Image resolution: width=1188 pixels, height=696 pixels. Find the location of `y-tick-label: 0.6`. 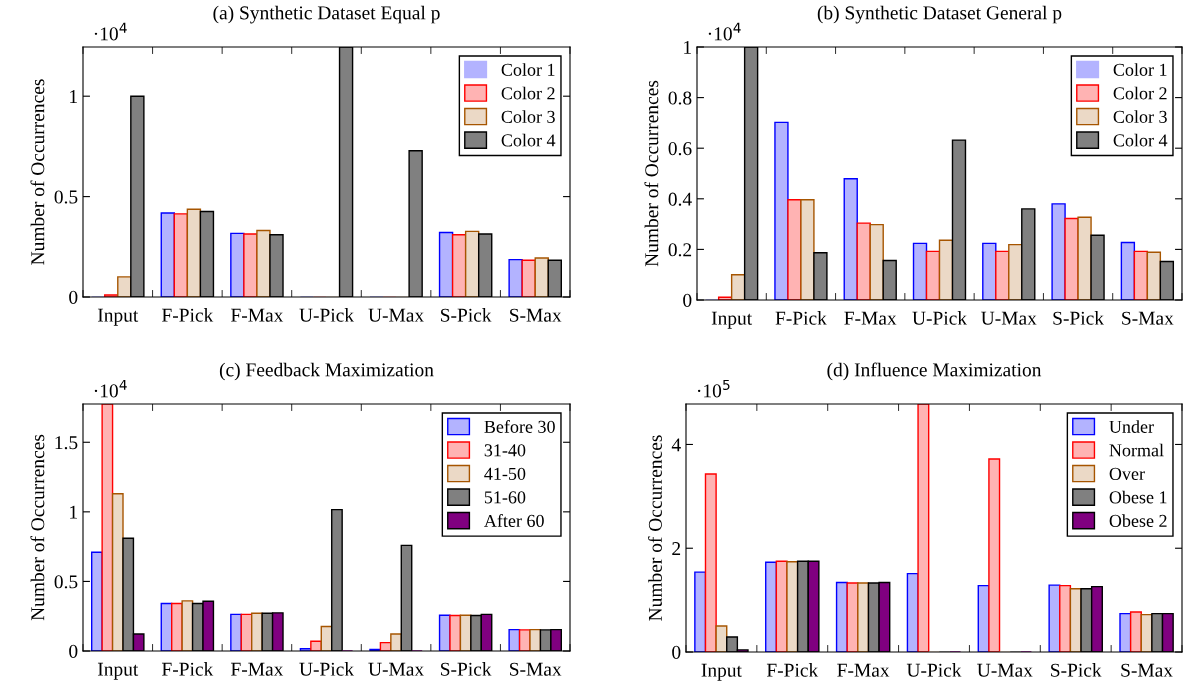

y-tick-label: 0.6 is located at coordinates (680, 149).